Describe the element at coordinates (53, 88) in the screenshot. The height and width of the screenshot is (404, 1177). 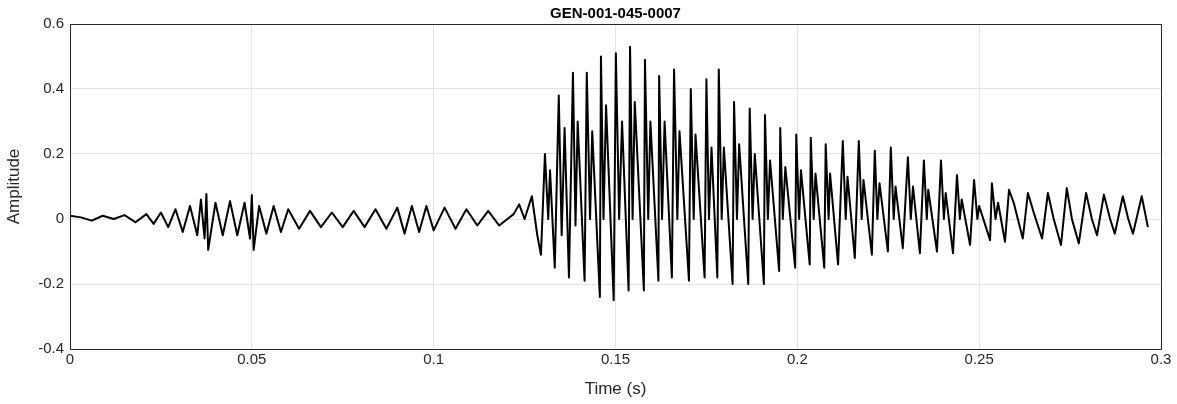
I see `y-tick-label: 0.4` at that location.